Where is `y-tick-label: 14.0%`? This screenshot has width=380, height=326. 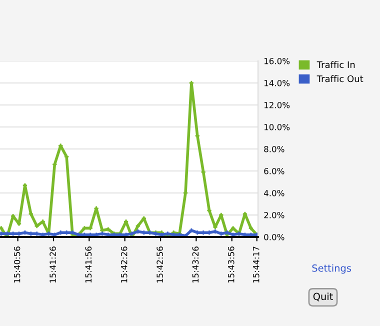
y-tick-label: 14.0% is located at coordinates (277, 83).